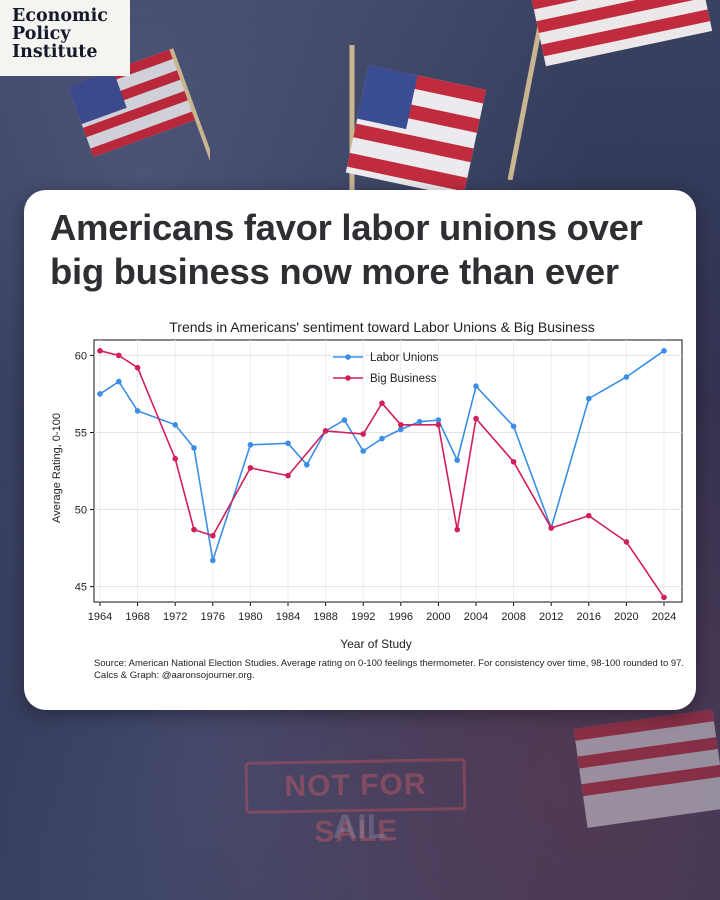  I want to click on x-tick-label: 1992, so click(363, 617).